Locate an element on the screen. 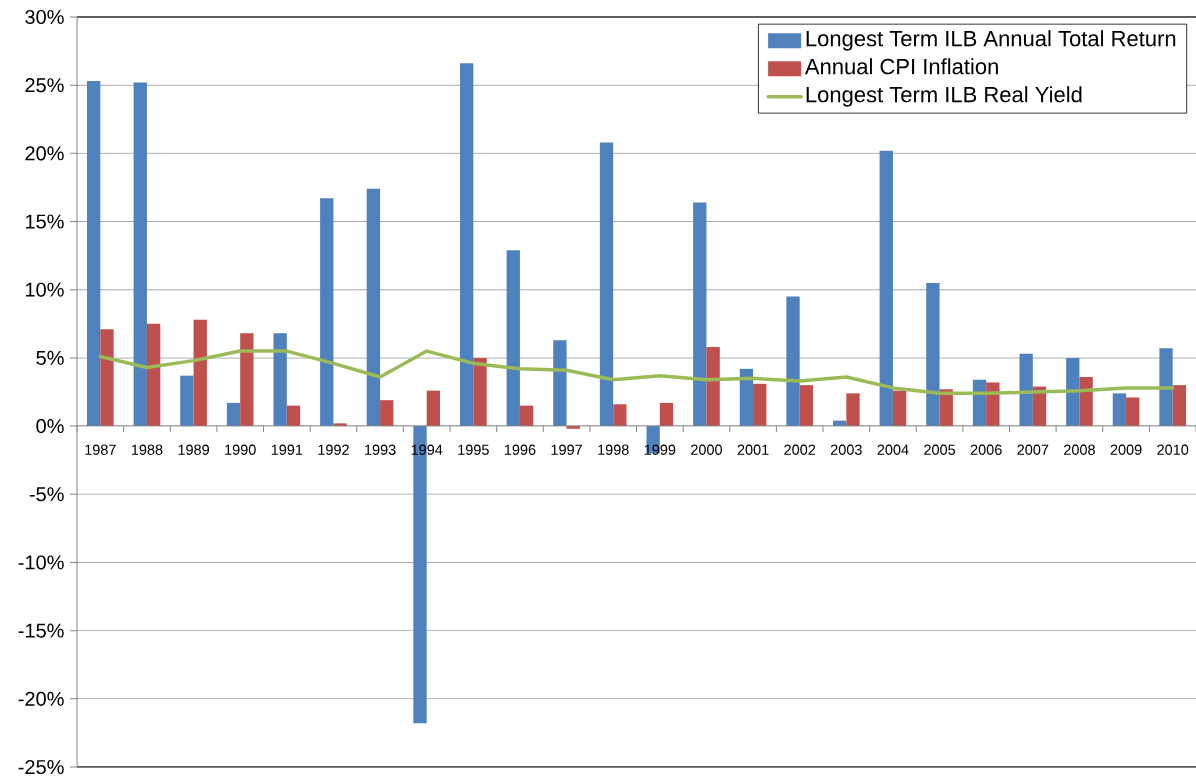  y-tick-label: -10% is located at coordinates (41, 562).